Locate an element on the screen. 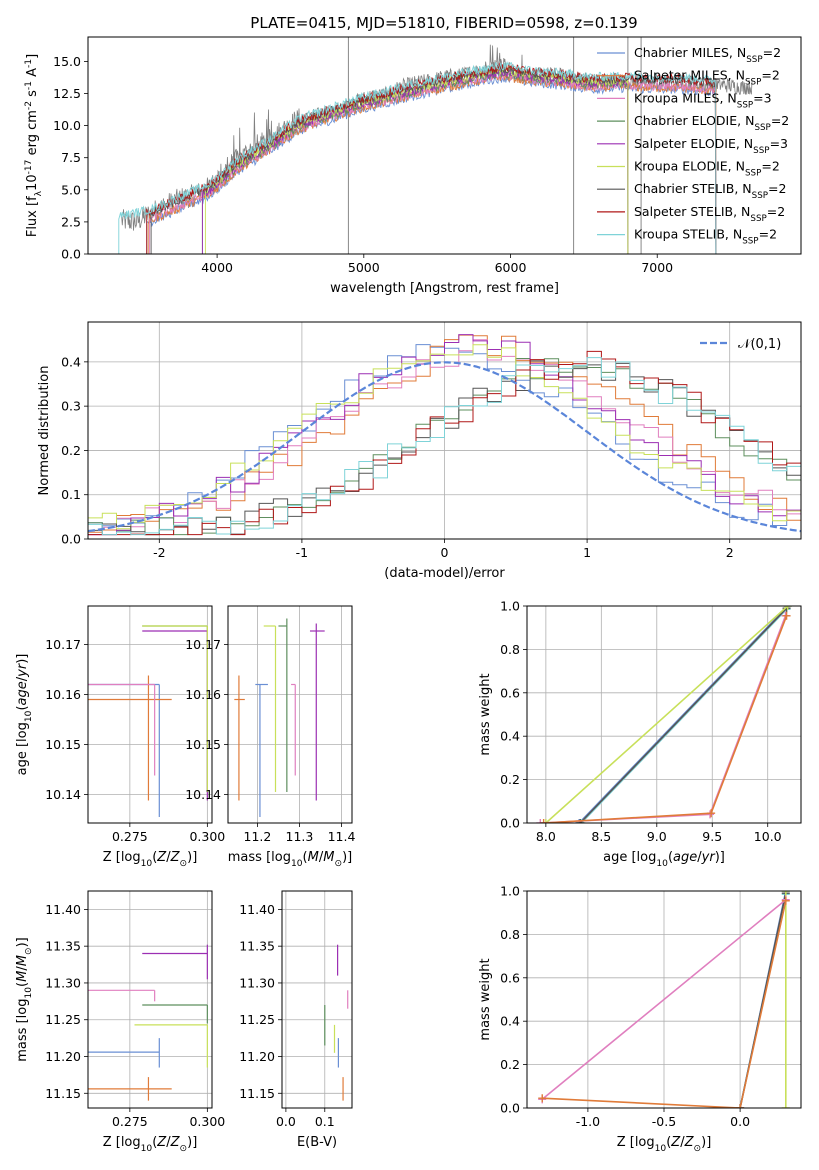  tick-label-y: 10.15 is located at coordinates (63, 744).